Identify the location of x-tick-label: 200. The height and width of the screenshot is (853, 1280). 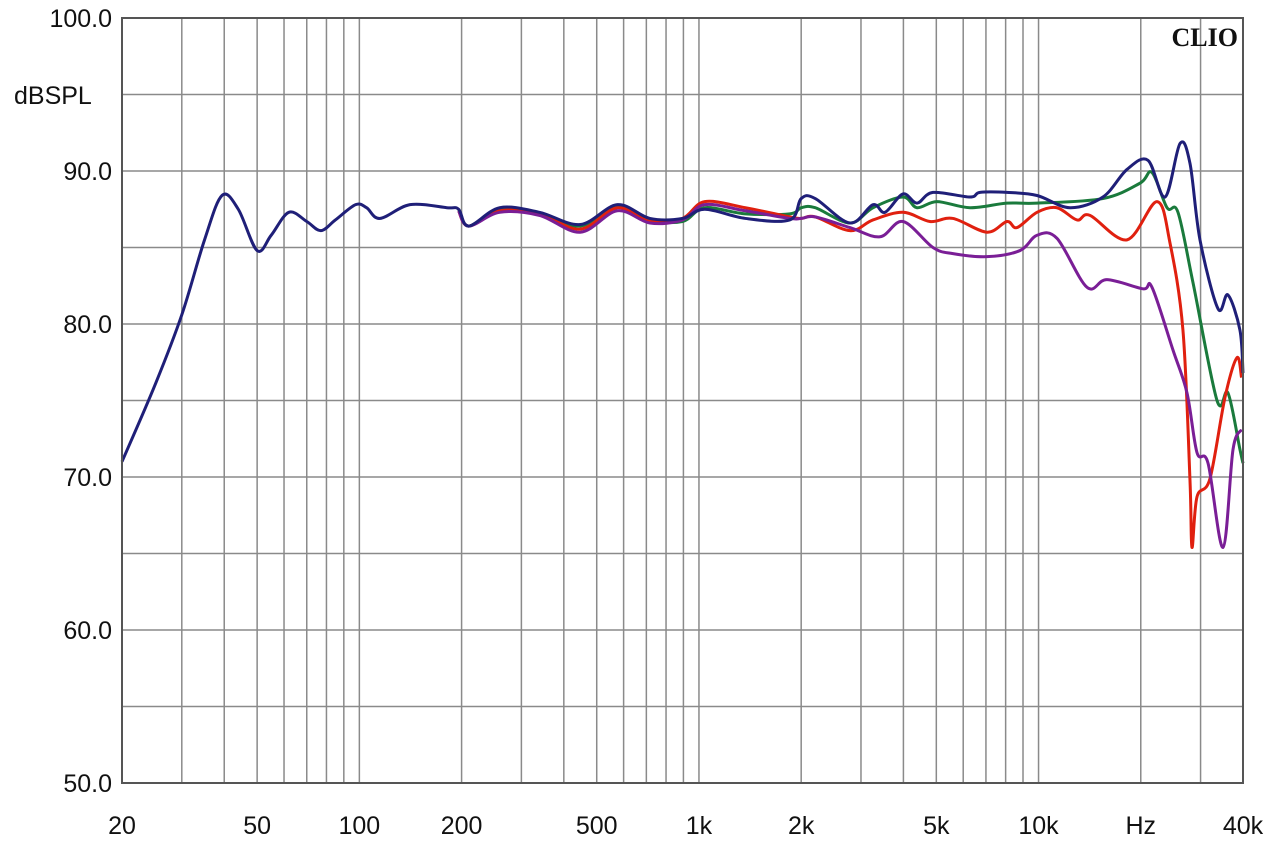
(462, 826).